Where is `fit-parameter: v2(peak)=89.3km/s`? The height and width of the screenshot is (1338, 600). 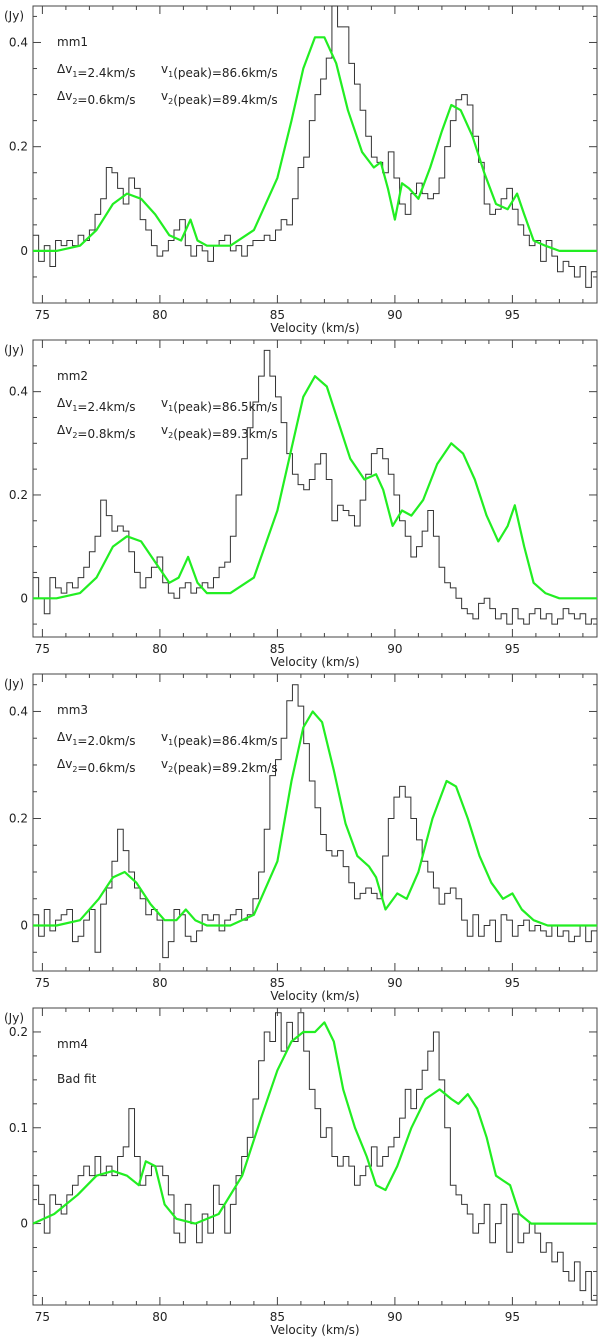
fit-parameter: v2(peak)=89.3km/s is located at coordinates (219, 432).